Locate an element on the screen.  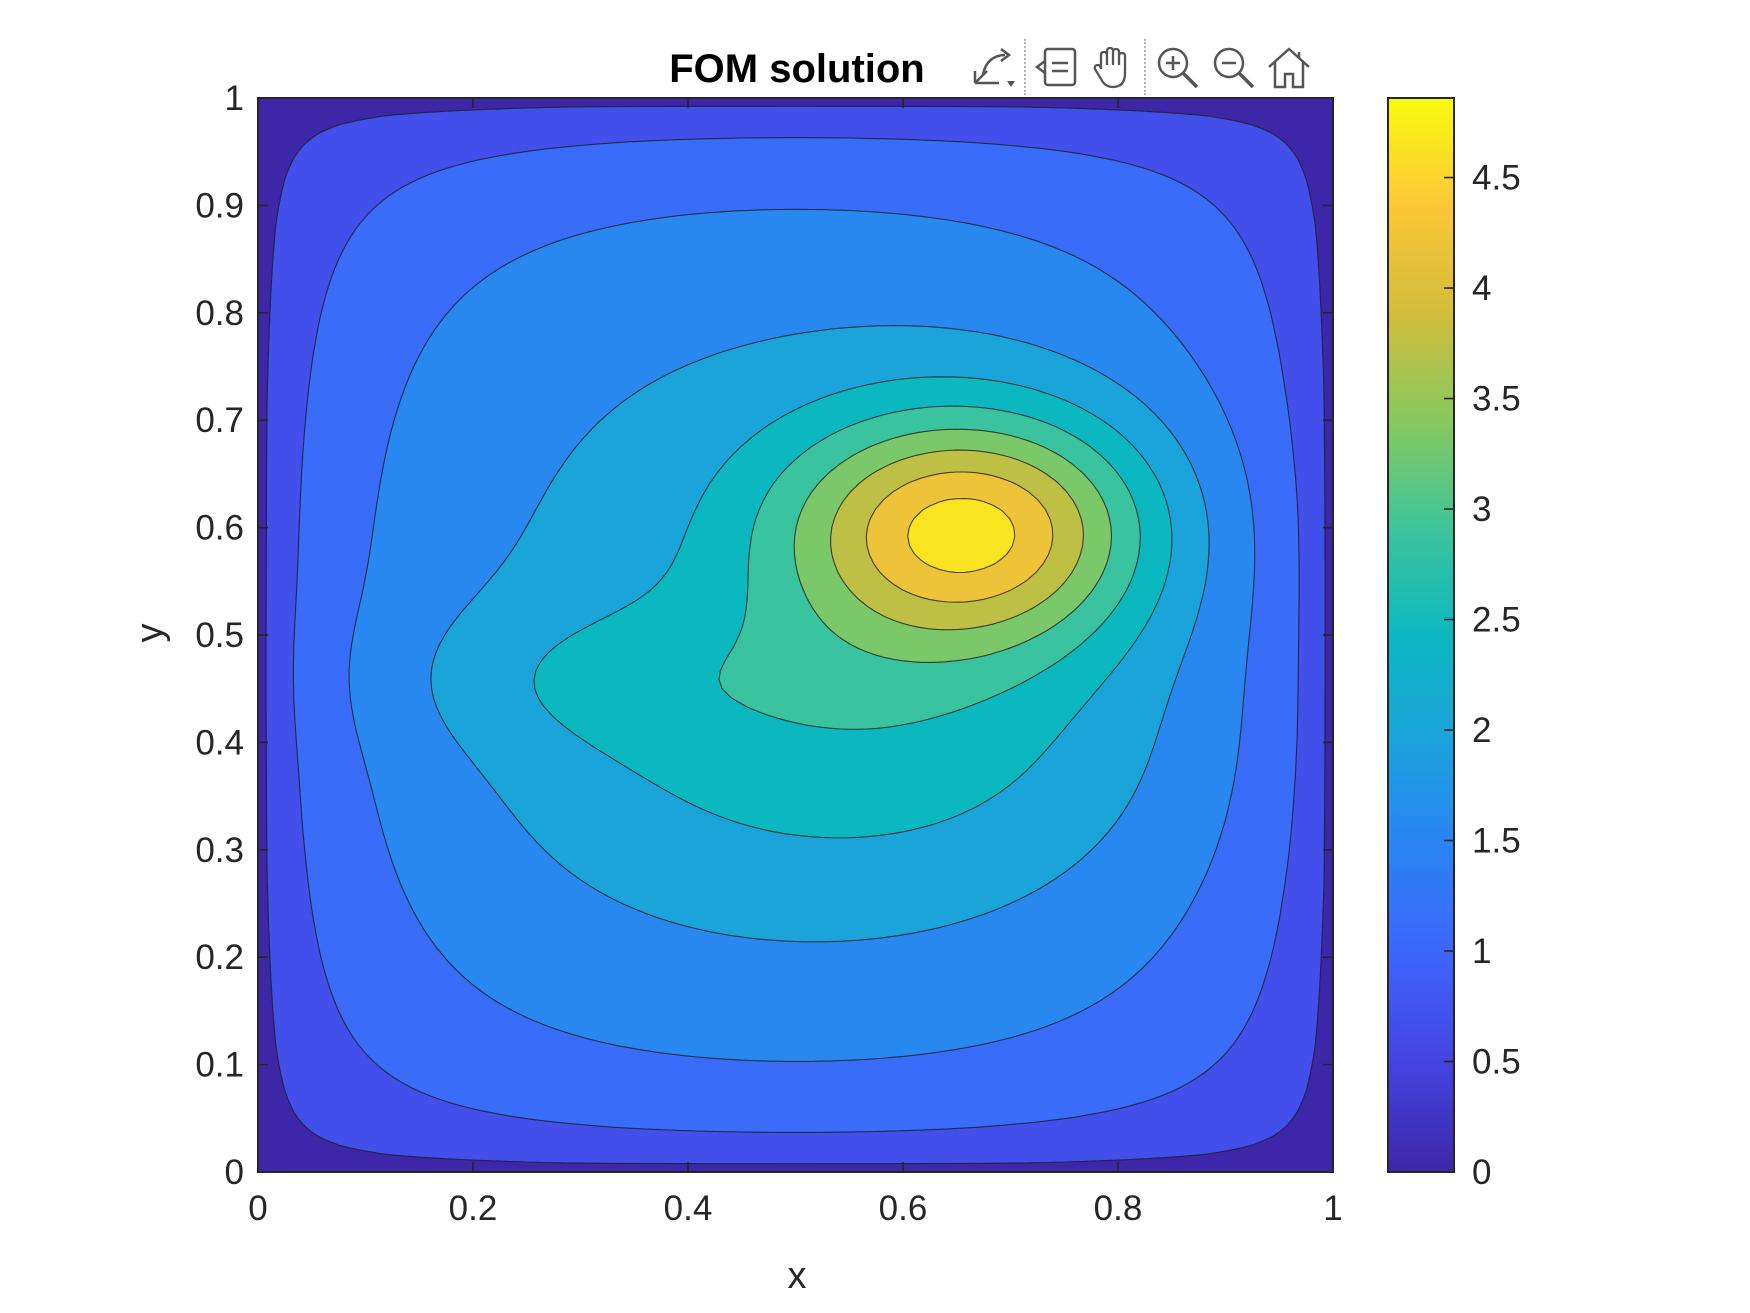
y-tick-label: 0.6 is located at coordinates (219, 528).